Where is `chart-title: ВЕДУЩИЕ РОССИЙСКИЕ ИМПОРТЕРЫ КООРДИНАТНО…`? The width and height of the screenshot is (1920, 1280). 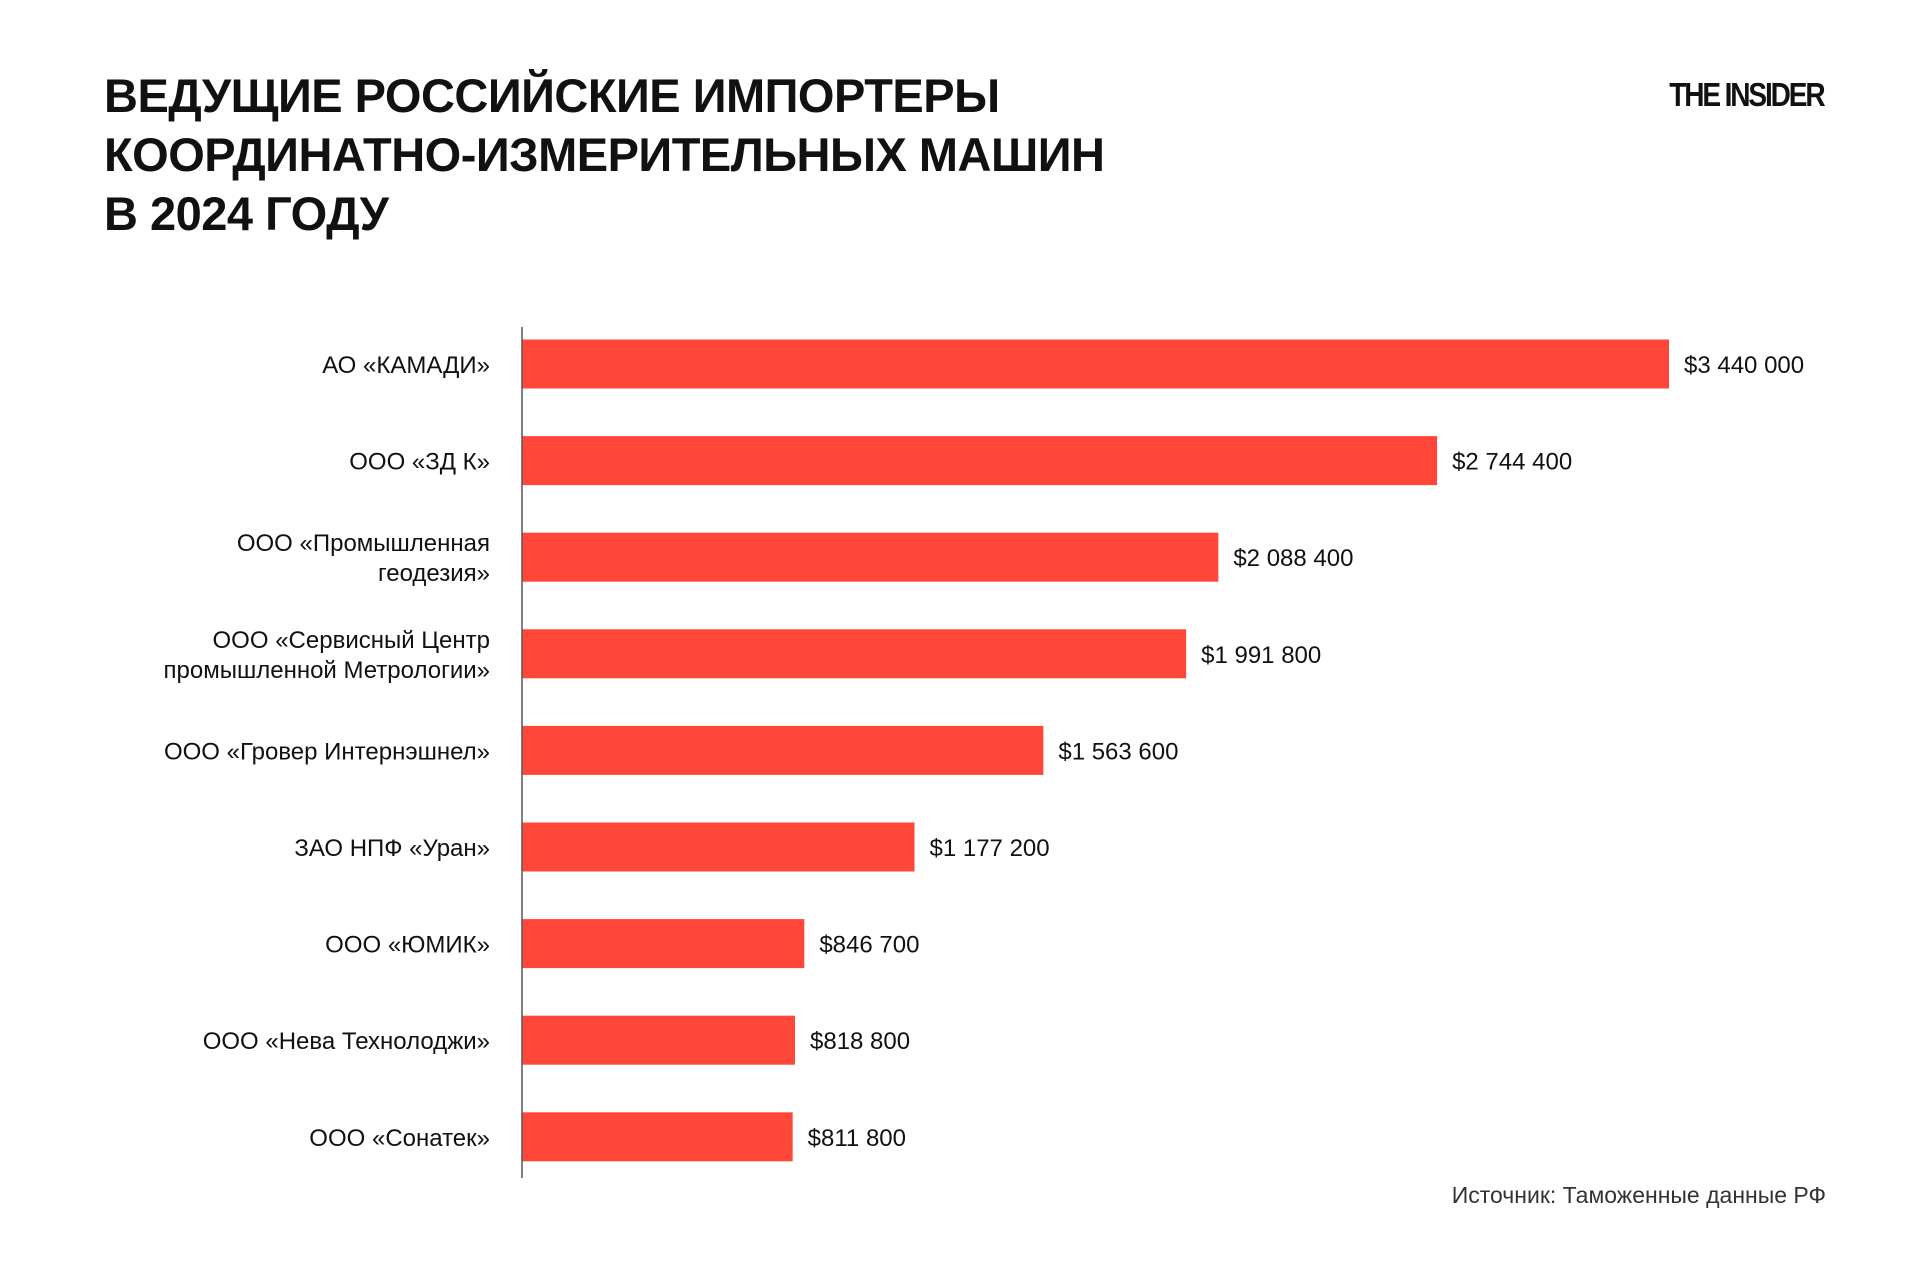 chart-title: ВЕДУЩИЕ РОССИЙСКИЕ ИМПОРТЕРЫ КООРДИНАТНО… is located at coordinates (604, 154).